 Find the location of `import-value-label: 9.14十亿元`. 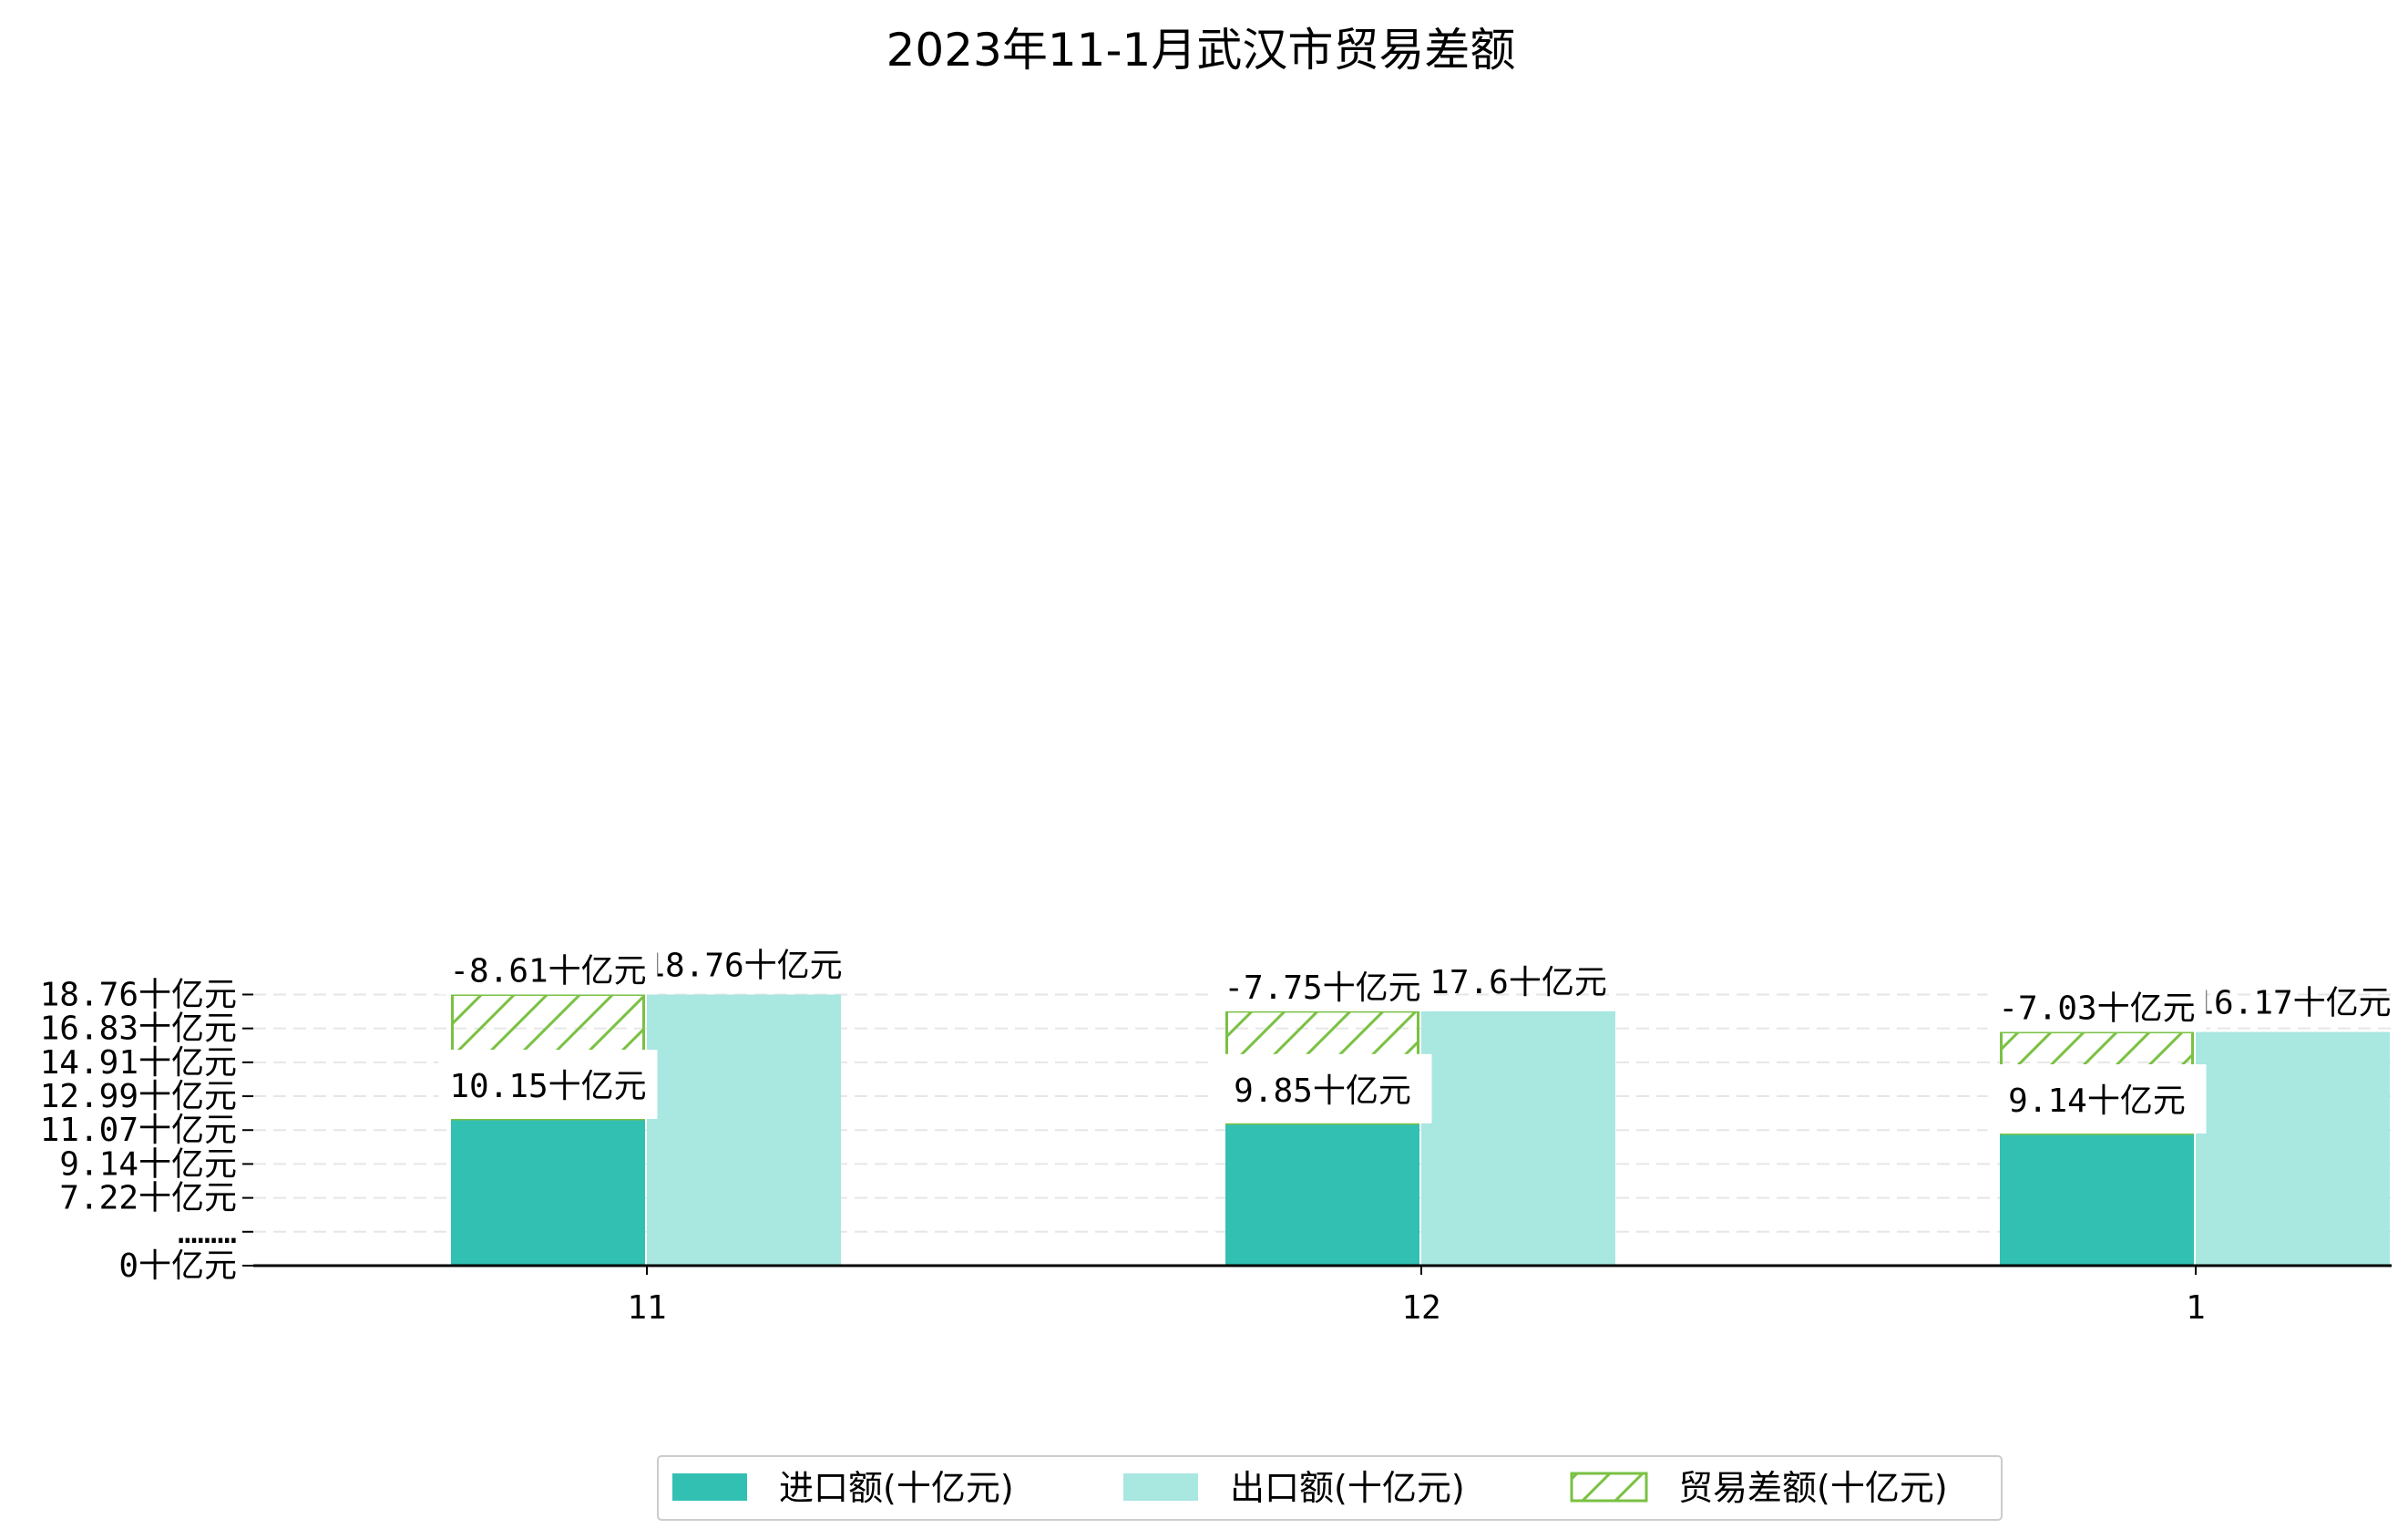

import-value-label: 9.14十亿元 is located at coordinates (2097, 1101).